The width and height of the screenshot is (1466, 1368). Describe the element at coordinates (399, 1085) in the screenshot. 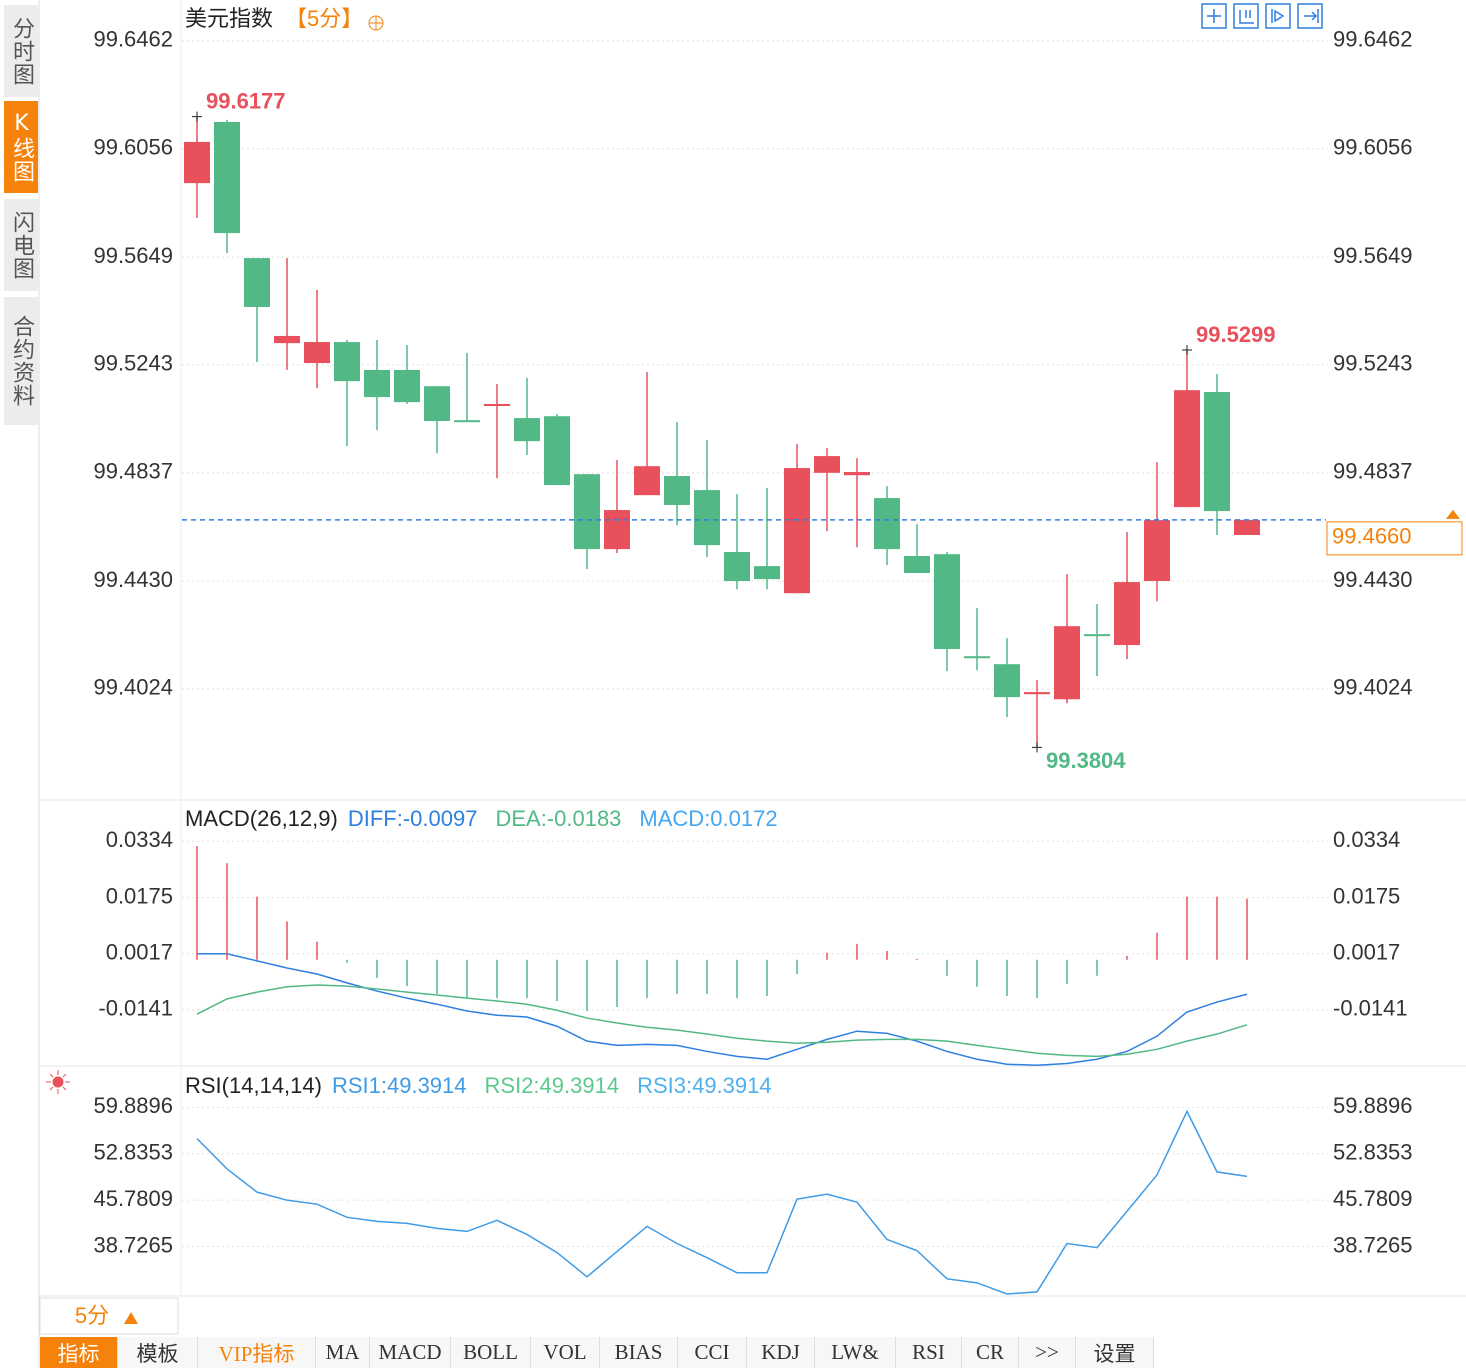

I see `legend-entry: RSI1:49.3914` at that location.